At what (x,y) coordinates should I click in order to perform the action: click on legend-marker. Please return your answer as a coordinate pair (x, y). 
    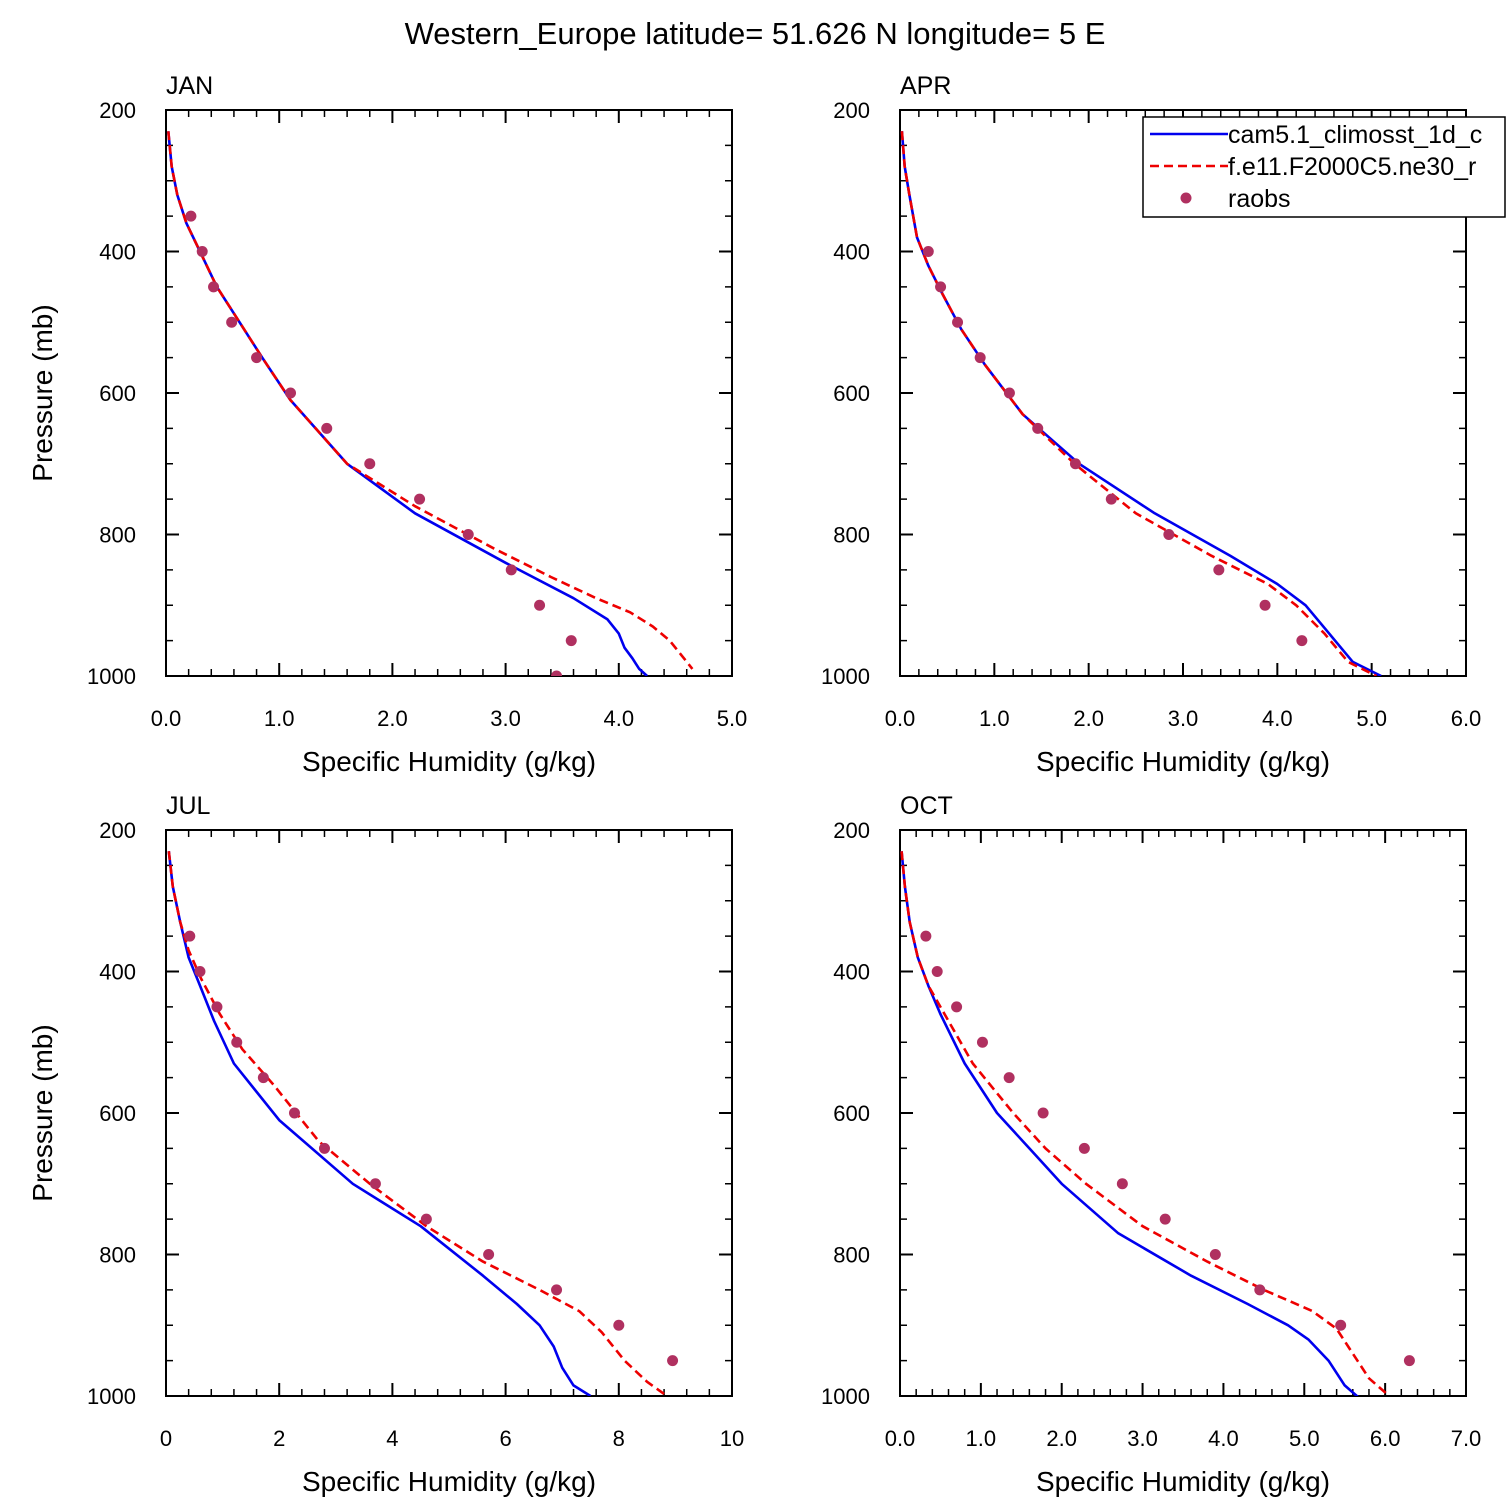
    Looking at the image, I should click on (1186, 198).